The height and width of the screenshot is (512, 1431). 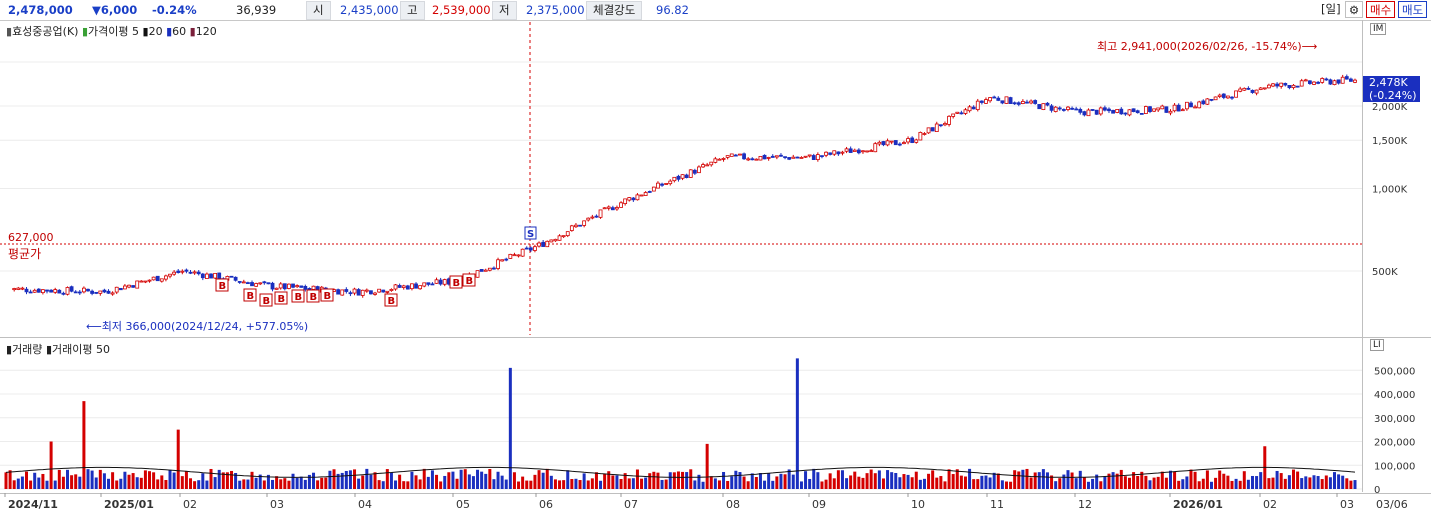 What do you see at coordinates (1378, 29) in the screenshot?
I see `panel-settings-button: IM` at bounding box center [1378, 29].